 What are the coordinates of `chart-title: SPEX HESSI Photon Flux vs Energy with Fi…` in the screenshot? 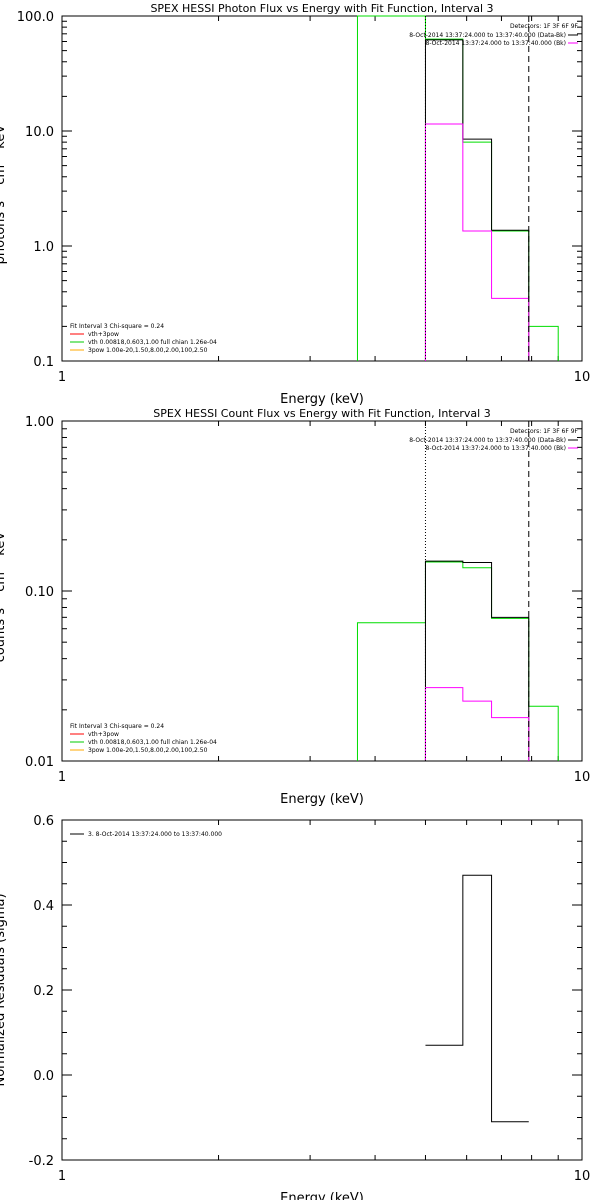 It's located at (321, 8).